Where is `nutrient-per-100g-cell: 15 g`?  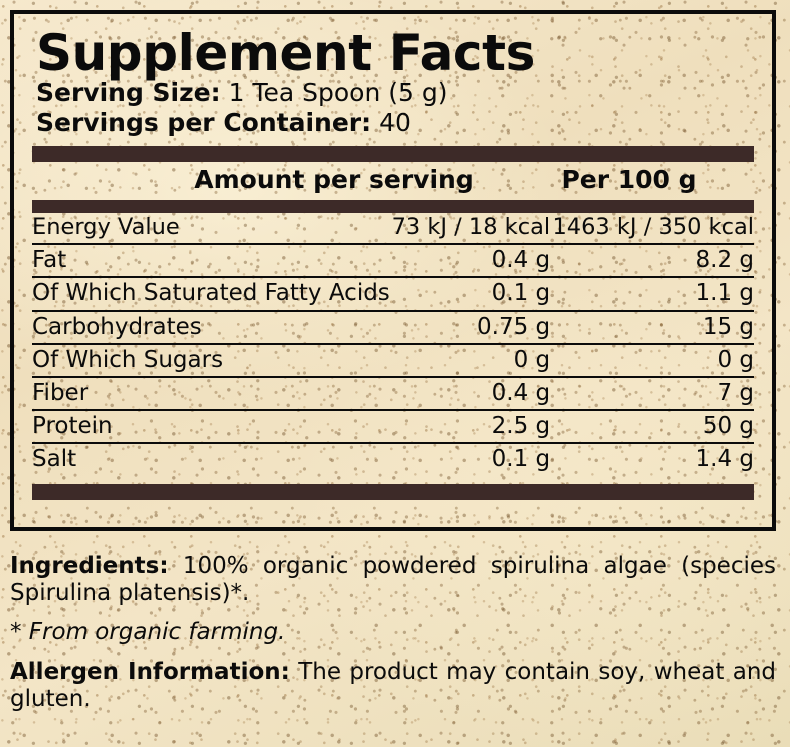
nutrient-per-100g-cell: 15 g is located at coordinates (652, 327).